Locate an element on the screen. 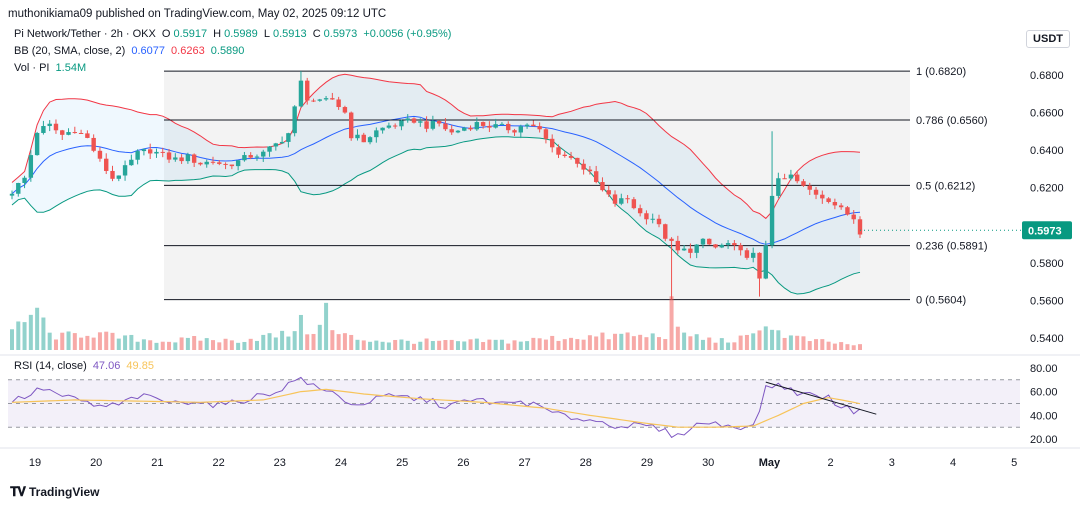  time-tick-label: 28 is located at coordinates (586, 463).